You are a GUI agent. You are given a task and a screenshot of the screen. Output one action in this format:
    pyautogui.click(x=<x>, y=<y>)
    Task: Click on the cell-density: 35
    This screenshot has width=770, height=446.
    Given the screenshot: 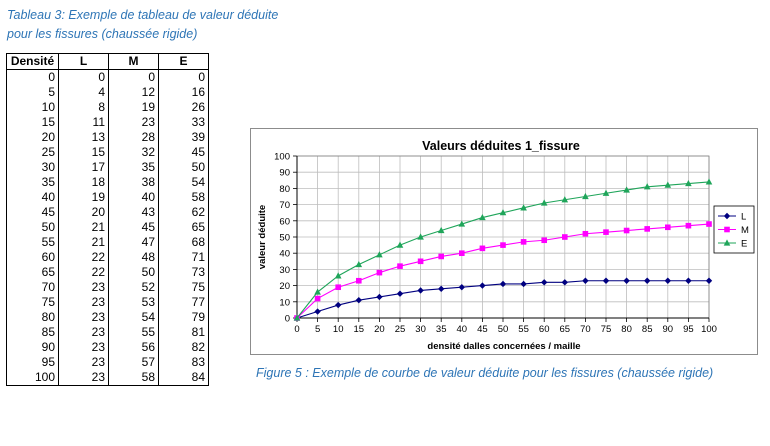 What is the action you would take?
    pyautogui.click(x=32, y=182)
    